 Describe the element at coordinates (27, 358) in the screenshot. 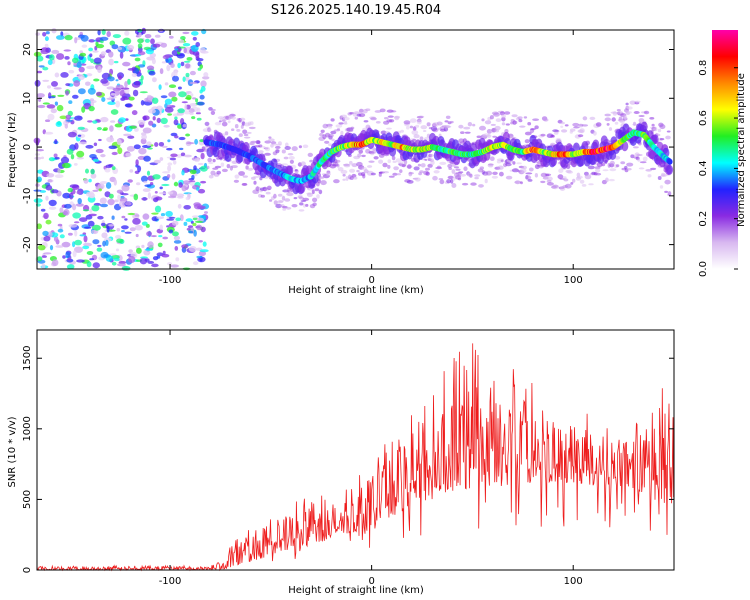

I see `snr-y-tick-label: 1500` at that location.